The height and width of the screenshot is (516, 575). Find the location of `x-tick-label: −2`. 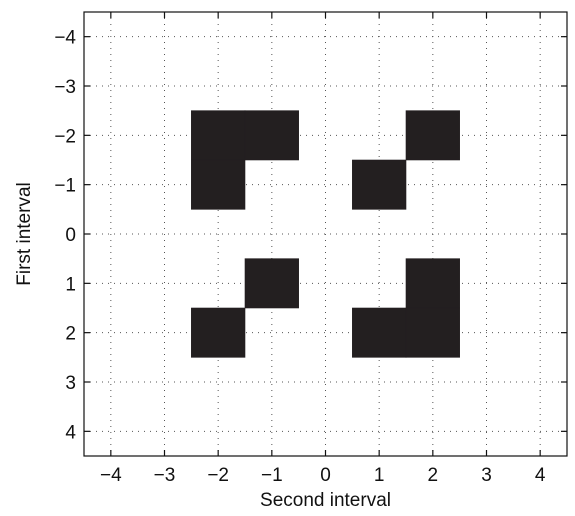

x-tick-label: −2 is located at coordinates (218, 475).